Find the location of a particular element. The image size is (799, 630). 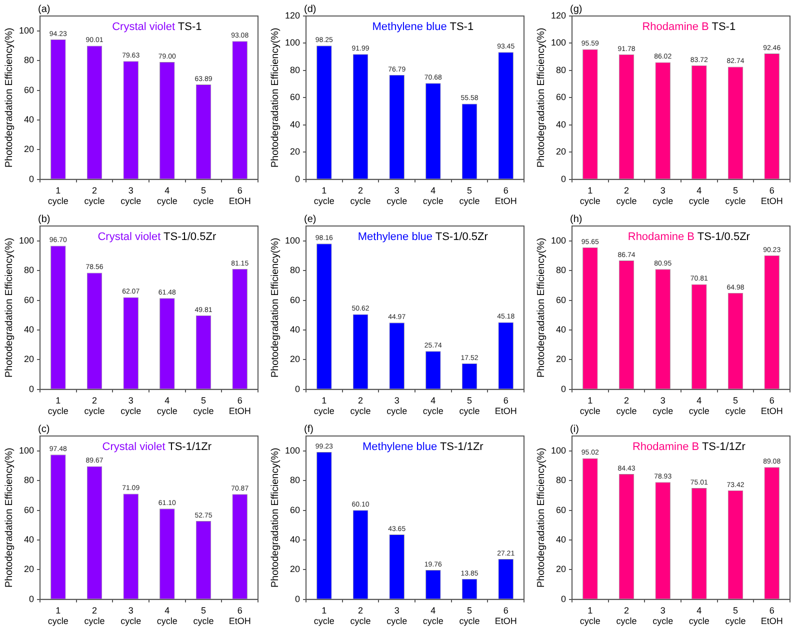

text: (e) is located at coordinates (310, 219).